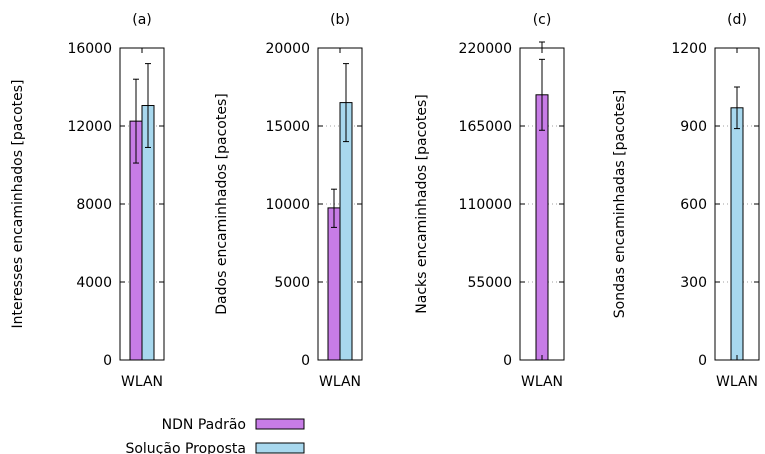 The image size is (765, 454). Describe the element at coordinates (89, 127) in the screenshot. I see `panel-1-ytick-label-3: 12000` at that location.